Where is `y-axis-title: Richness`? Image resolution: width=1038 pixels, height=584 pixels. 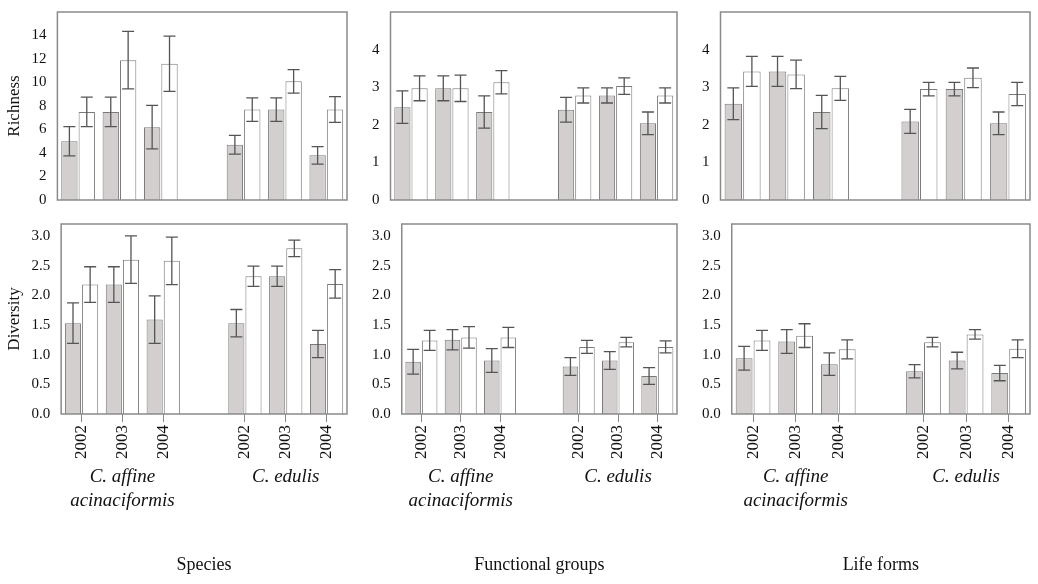
y-axis-title: Richness is located at coordinates (13, 106).